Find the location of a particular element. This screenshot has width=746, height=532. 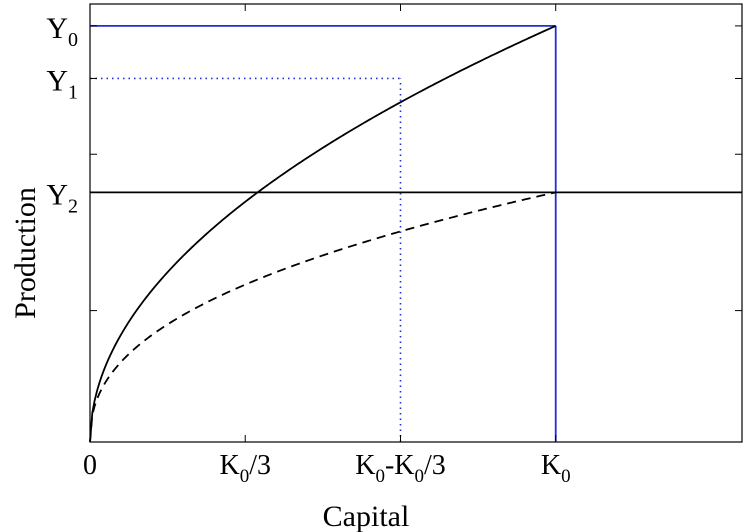

x-tick-label-2: K0/3 is located at coordinates (245, 468).